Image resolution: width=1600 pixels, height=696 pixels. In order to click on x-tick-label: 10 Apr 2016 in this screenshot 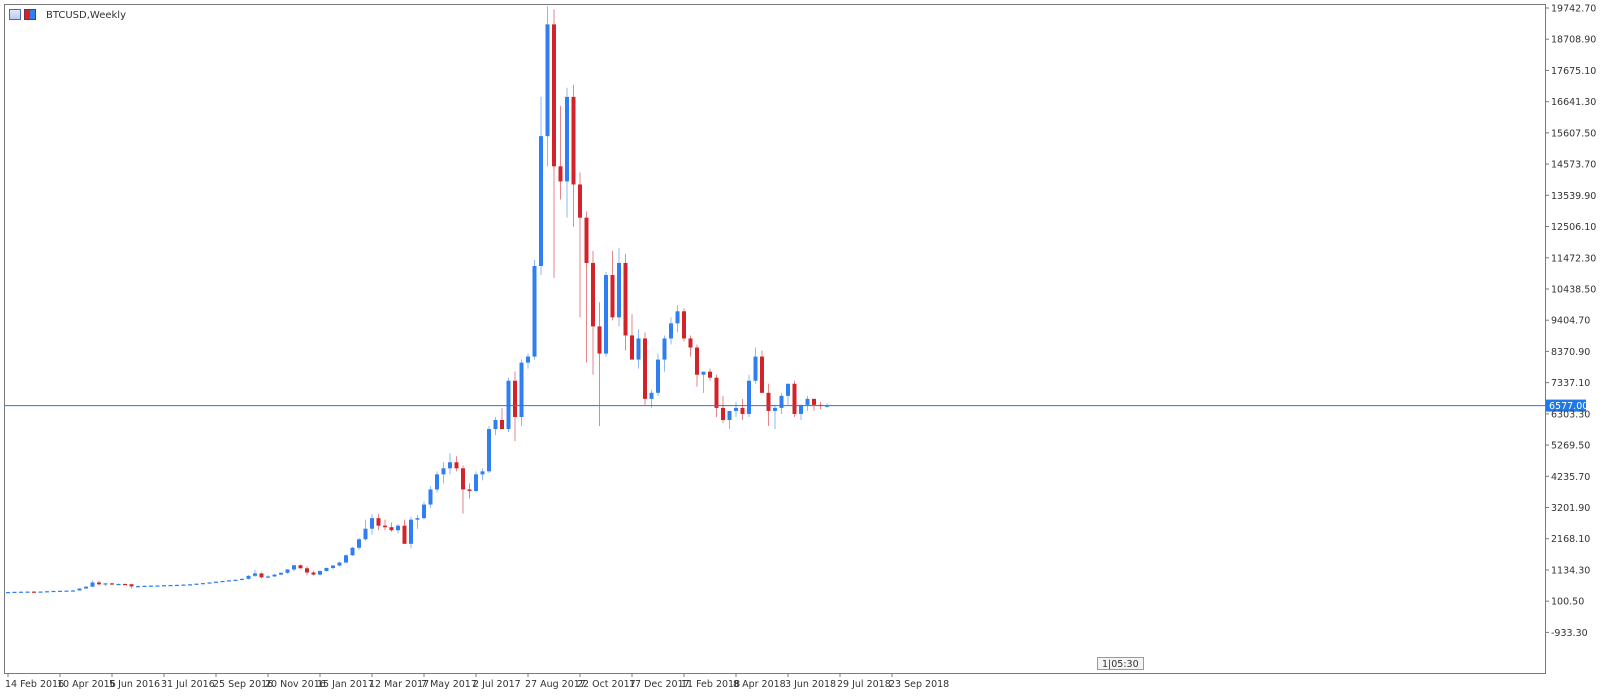, I will do `click(86, 684)`.